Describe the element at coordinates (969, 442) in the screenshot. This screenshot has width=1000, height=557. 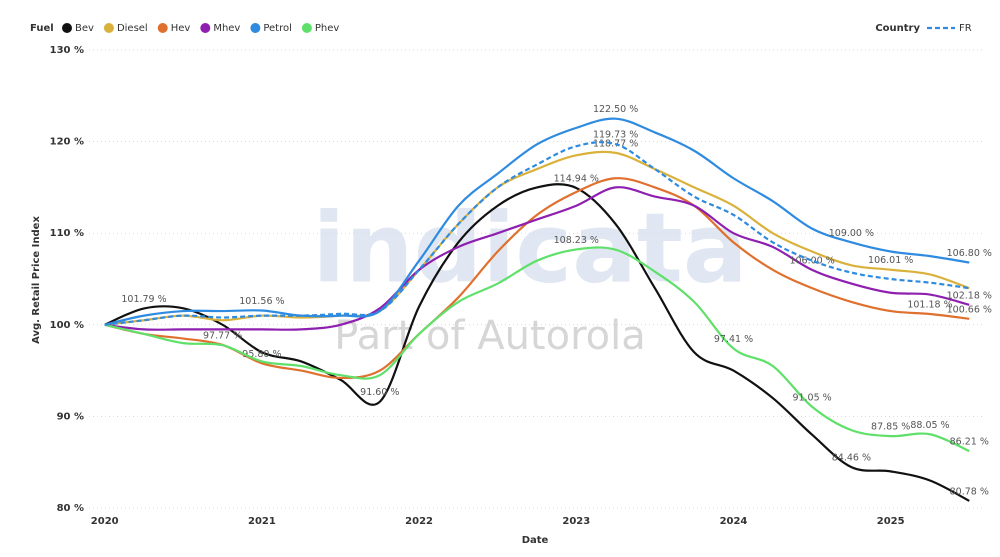
I see `data-label: 86.21 %` at that location.